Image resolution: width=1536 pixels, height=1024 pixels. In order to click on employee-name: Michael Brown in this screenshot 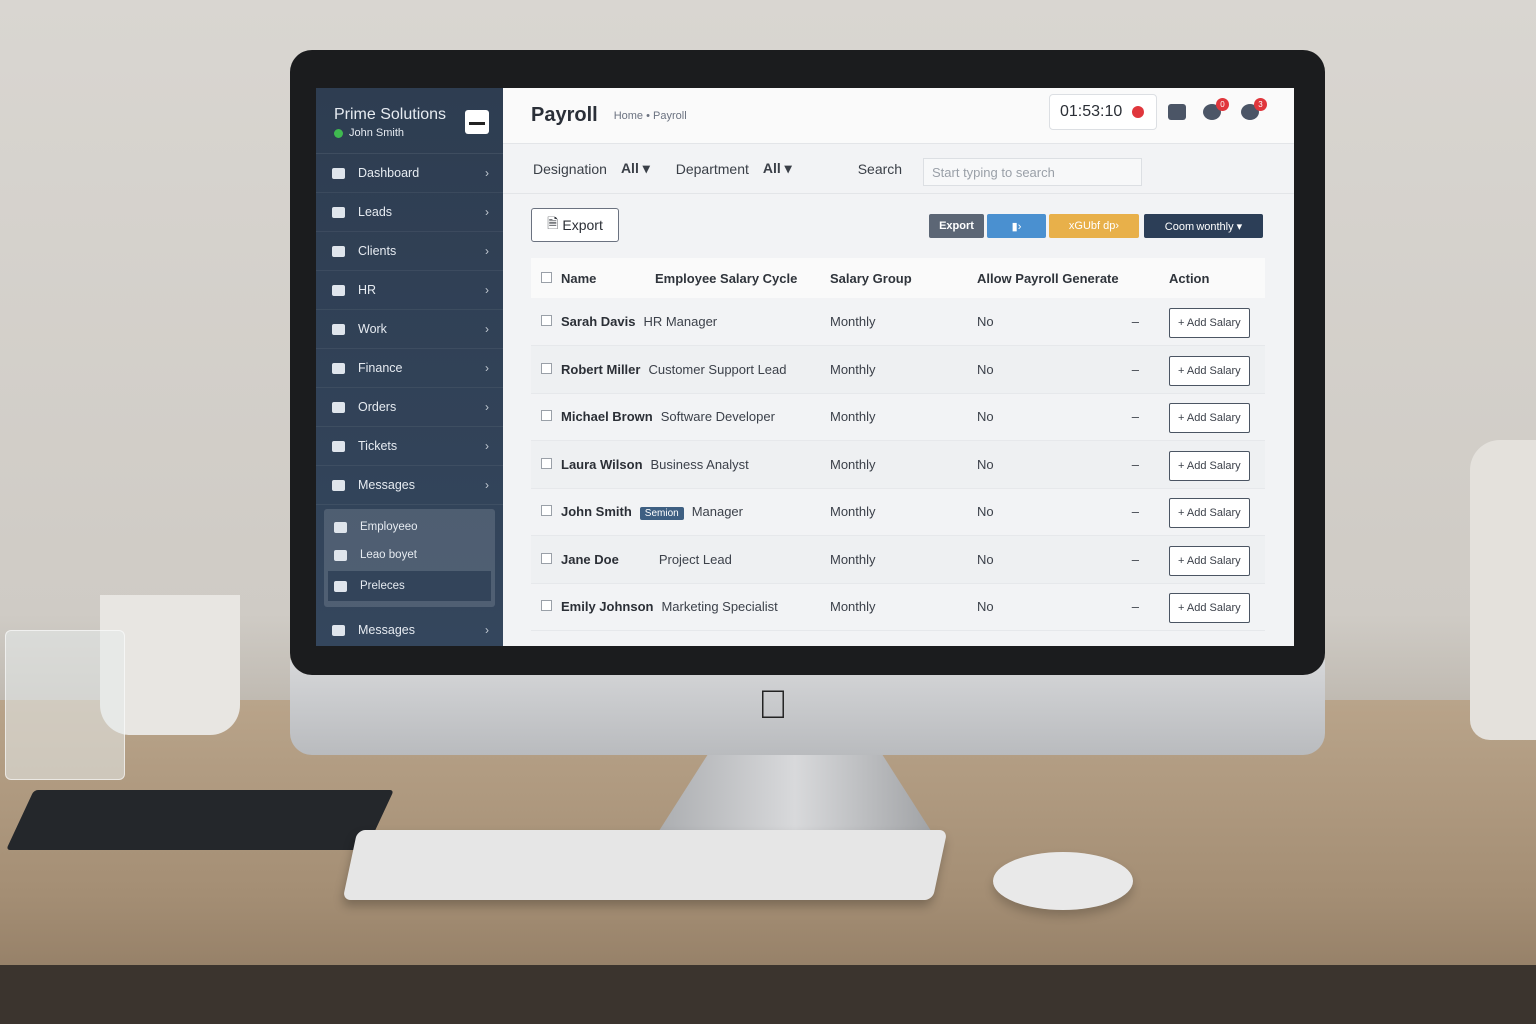, I will do `click(607, 417)`.